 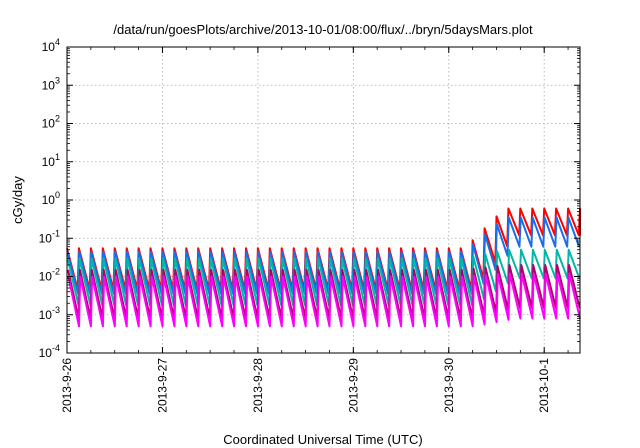 I want to click on y-tick-label: 10⁰, so click(x=51, y=198).